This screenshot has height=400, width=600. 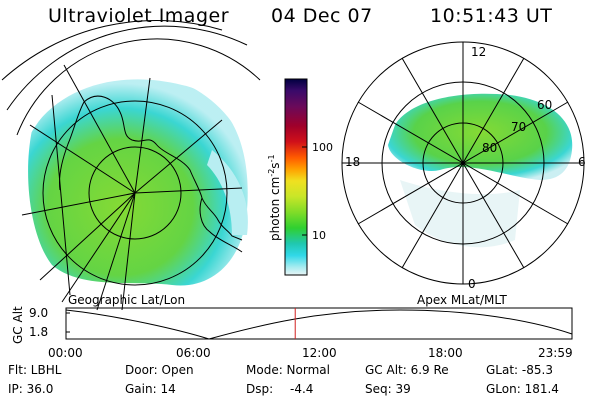 I want to click on date-label: 04 Dec 07, so click(x=322, y=16).